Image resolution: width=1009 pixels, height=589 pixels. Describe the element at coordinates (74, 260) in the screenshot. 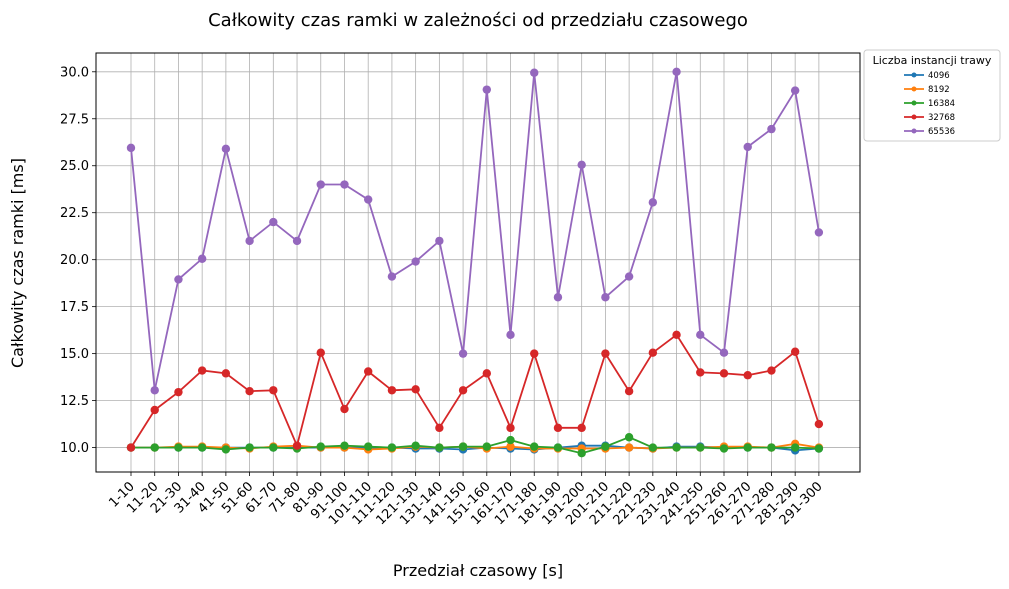

I see `y-tick-label: 20.0` at that location.